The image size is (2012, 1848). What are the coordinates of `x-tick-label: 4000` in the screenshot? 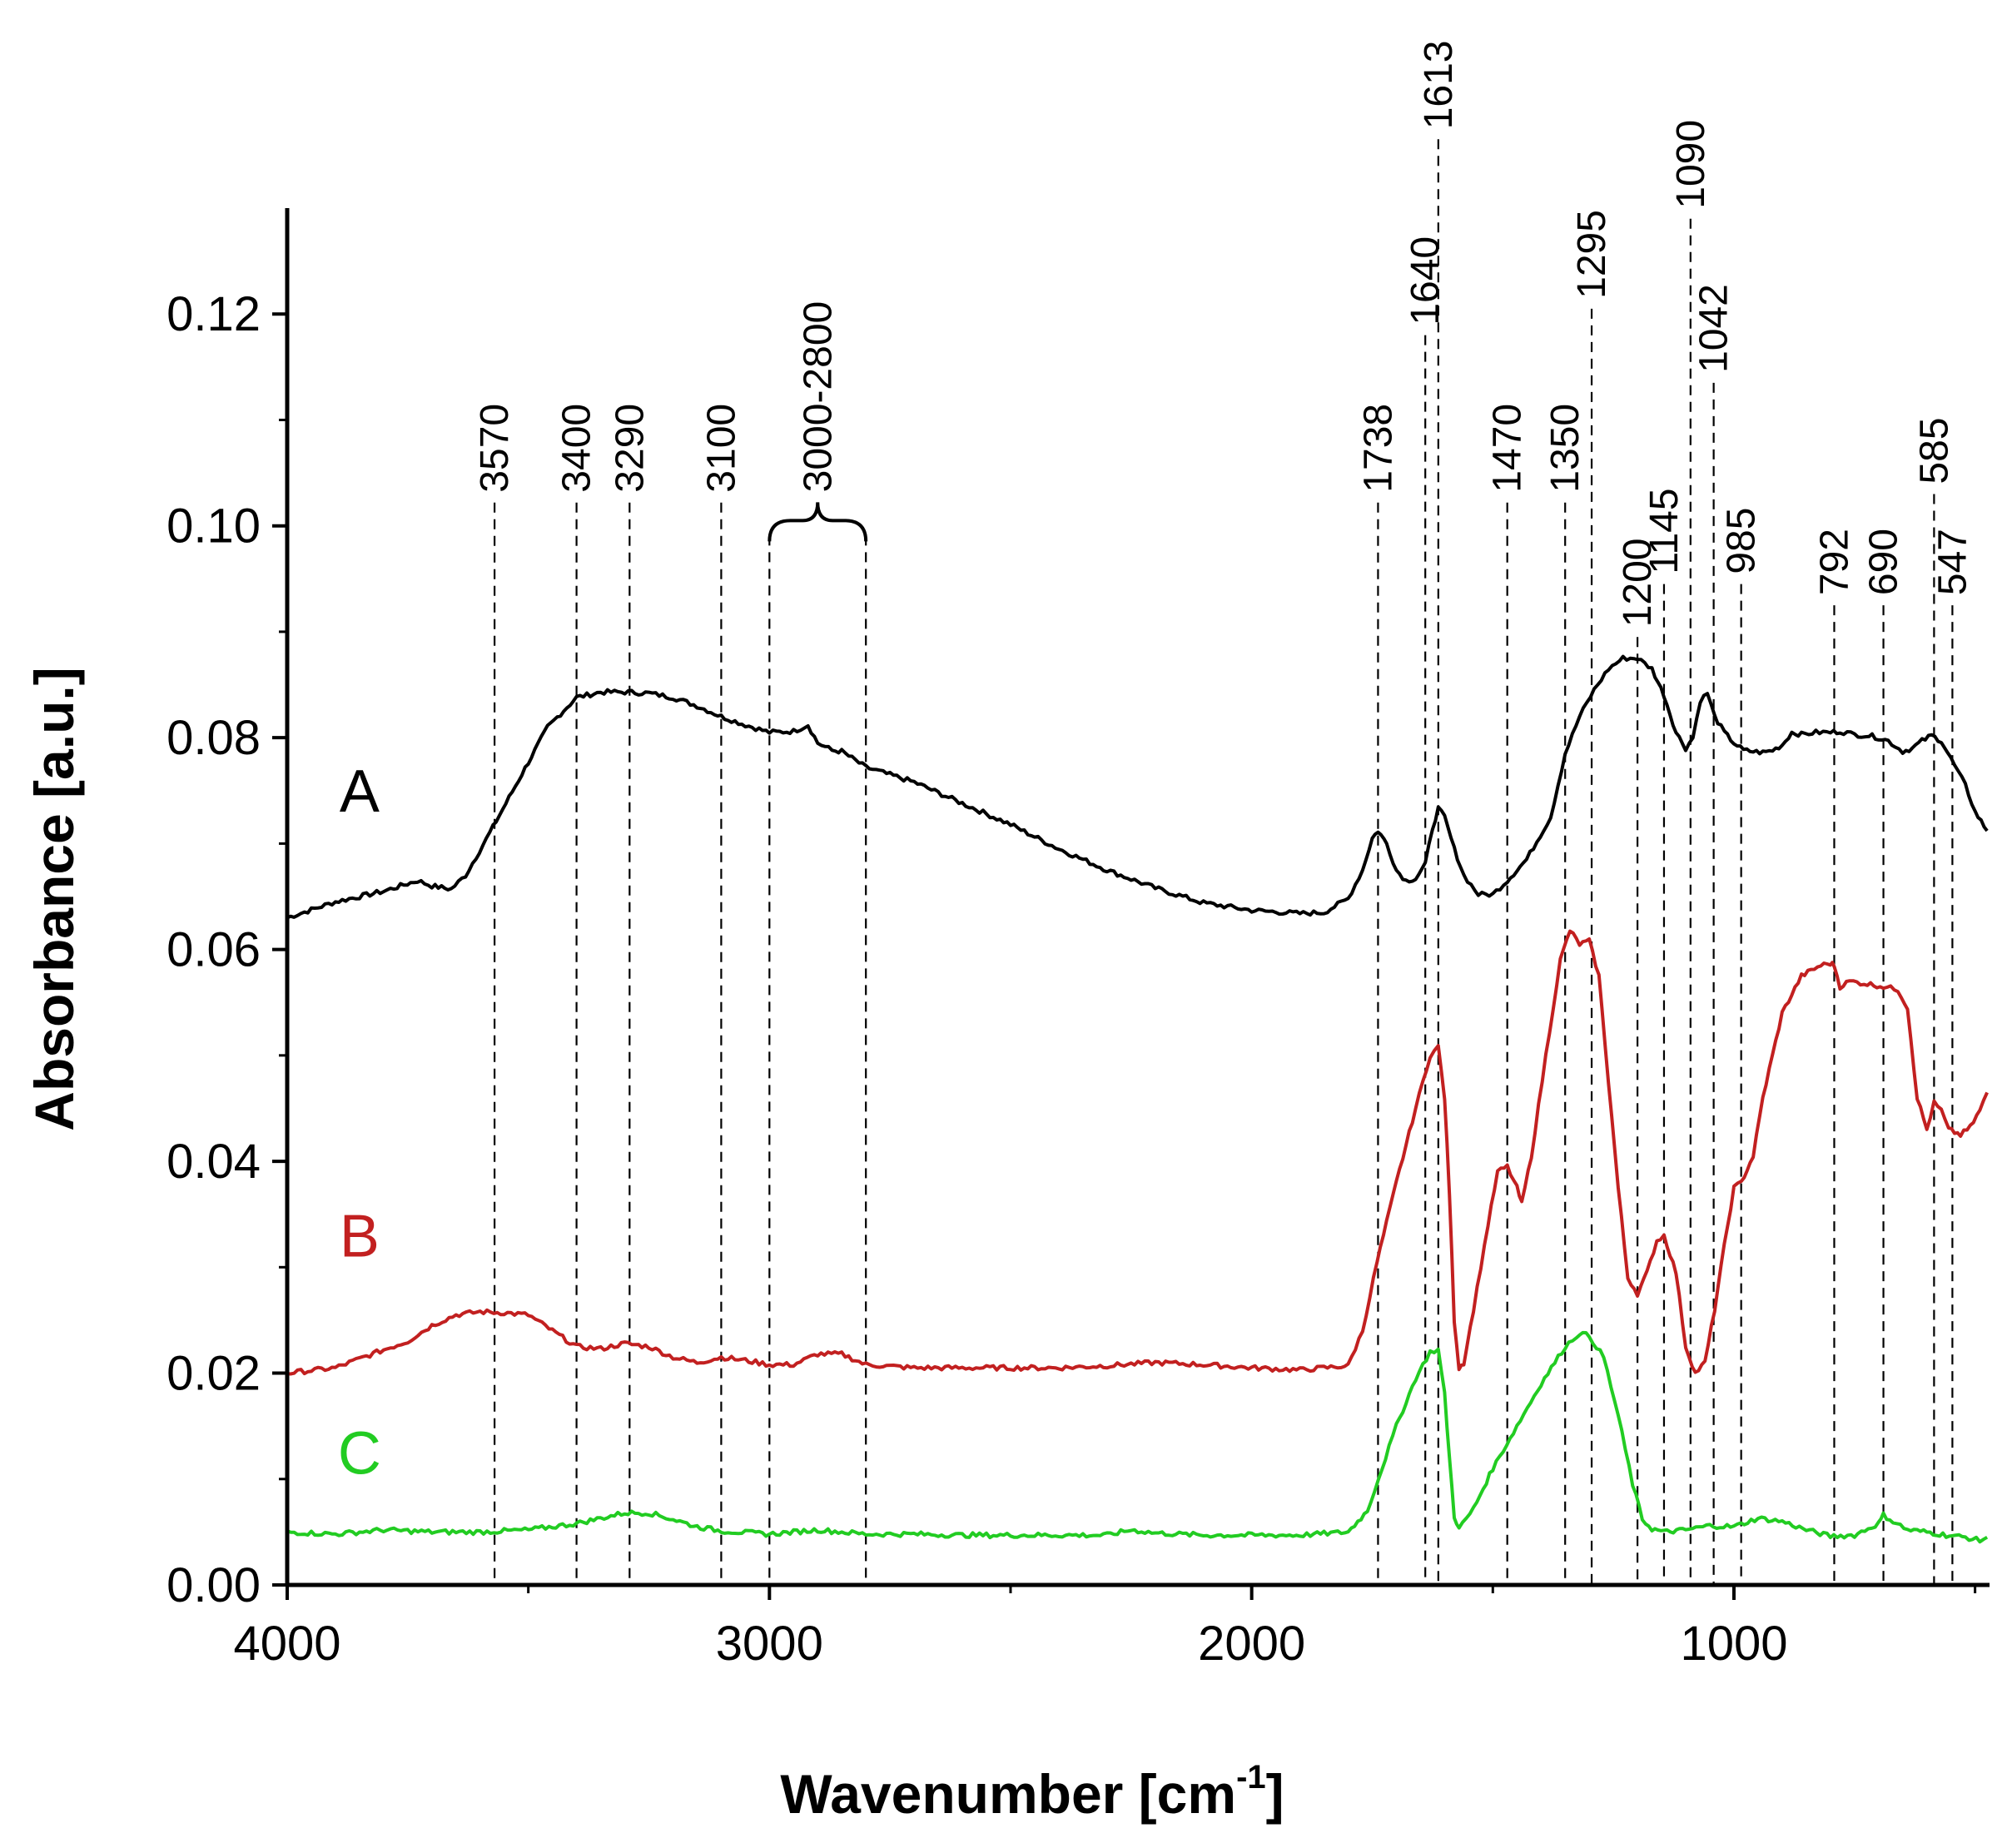 It's located at (286, 1644).